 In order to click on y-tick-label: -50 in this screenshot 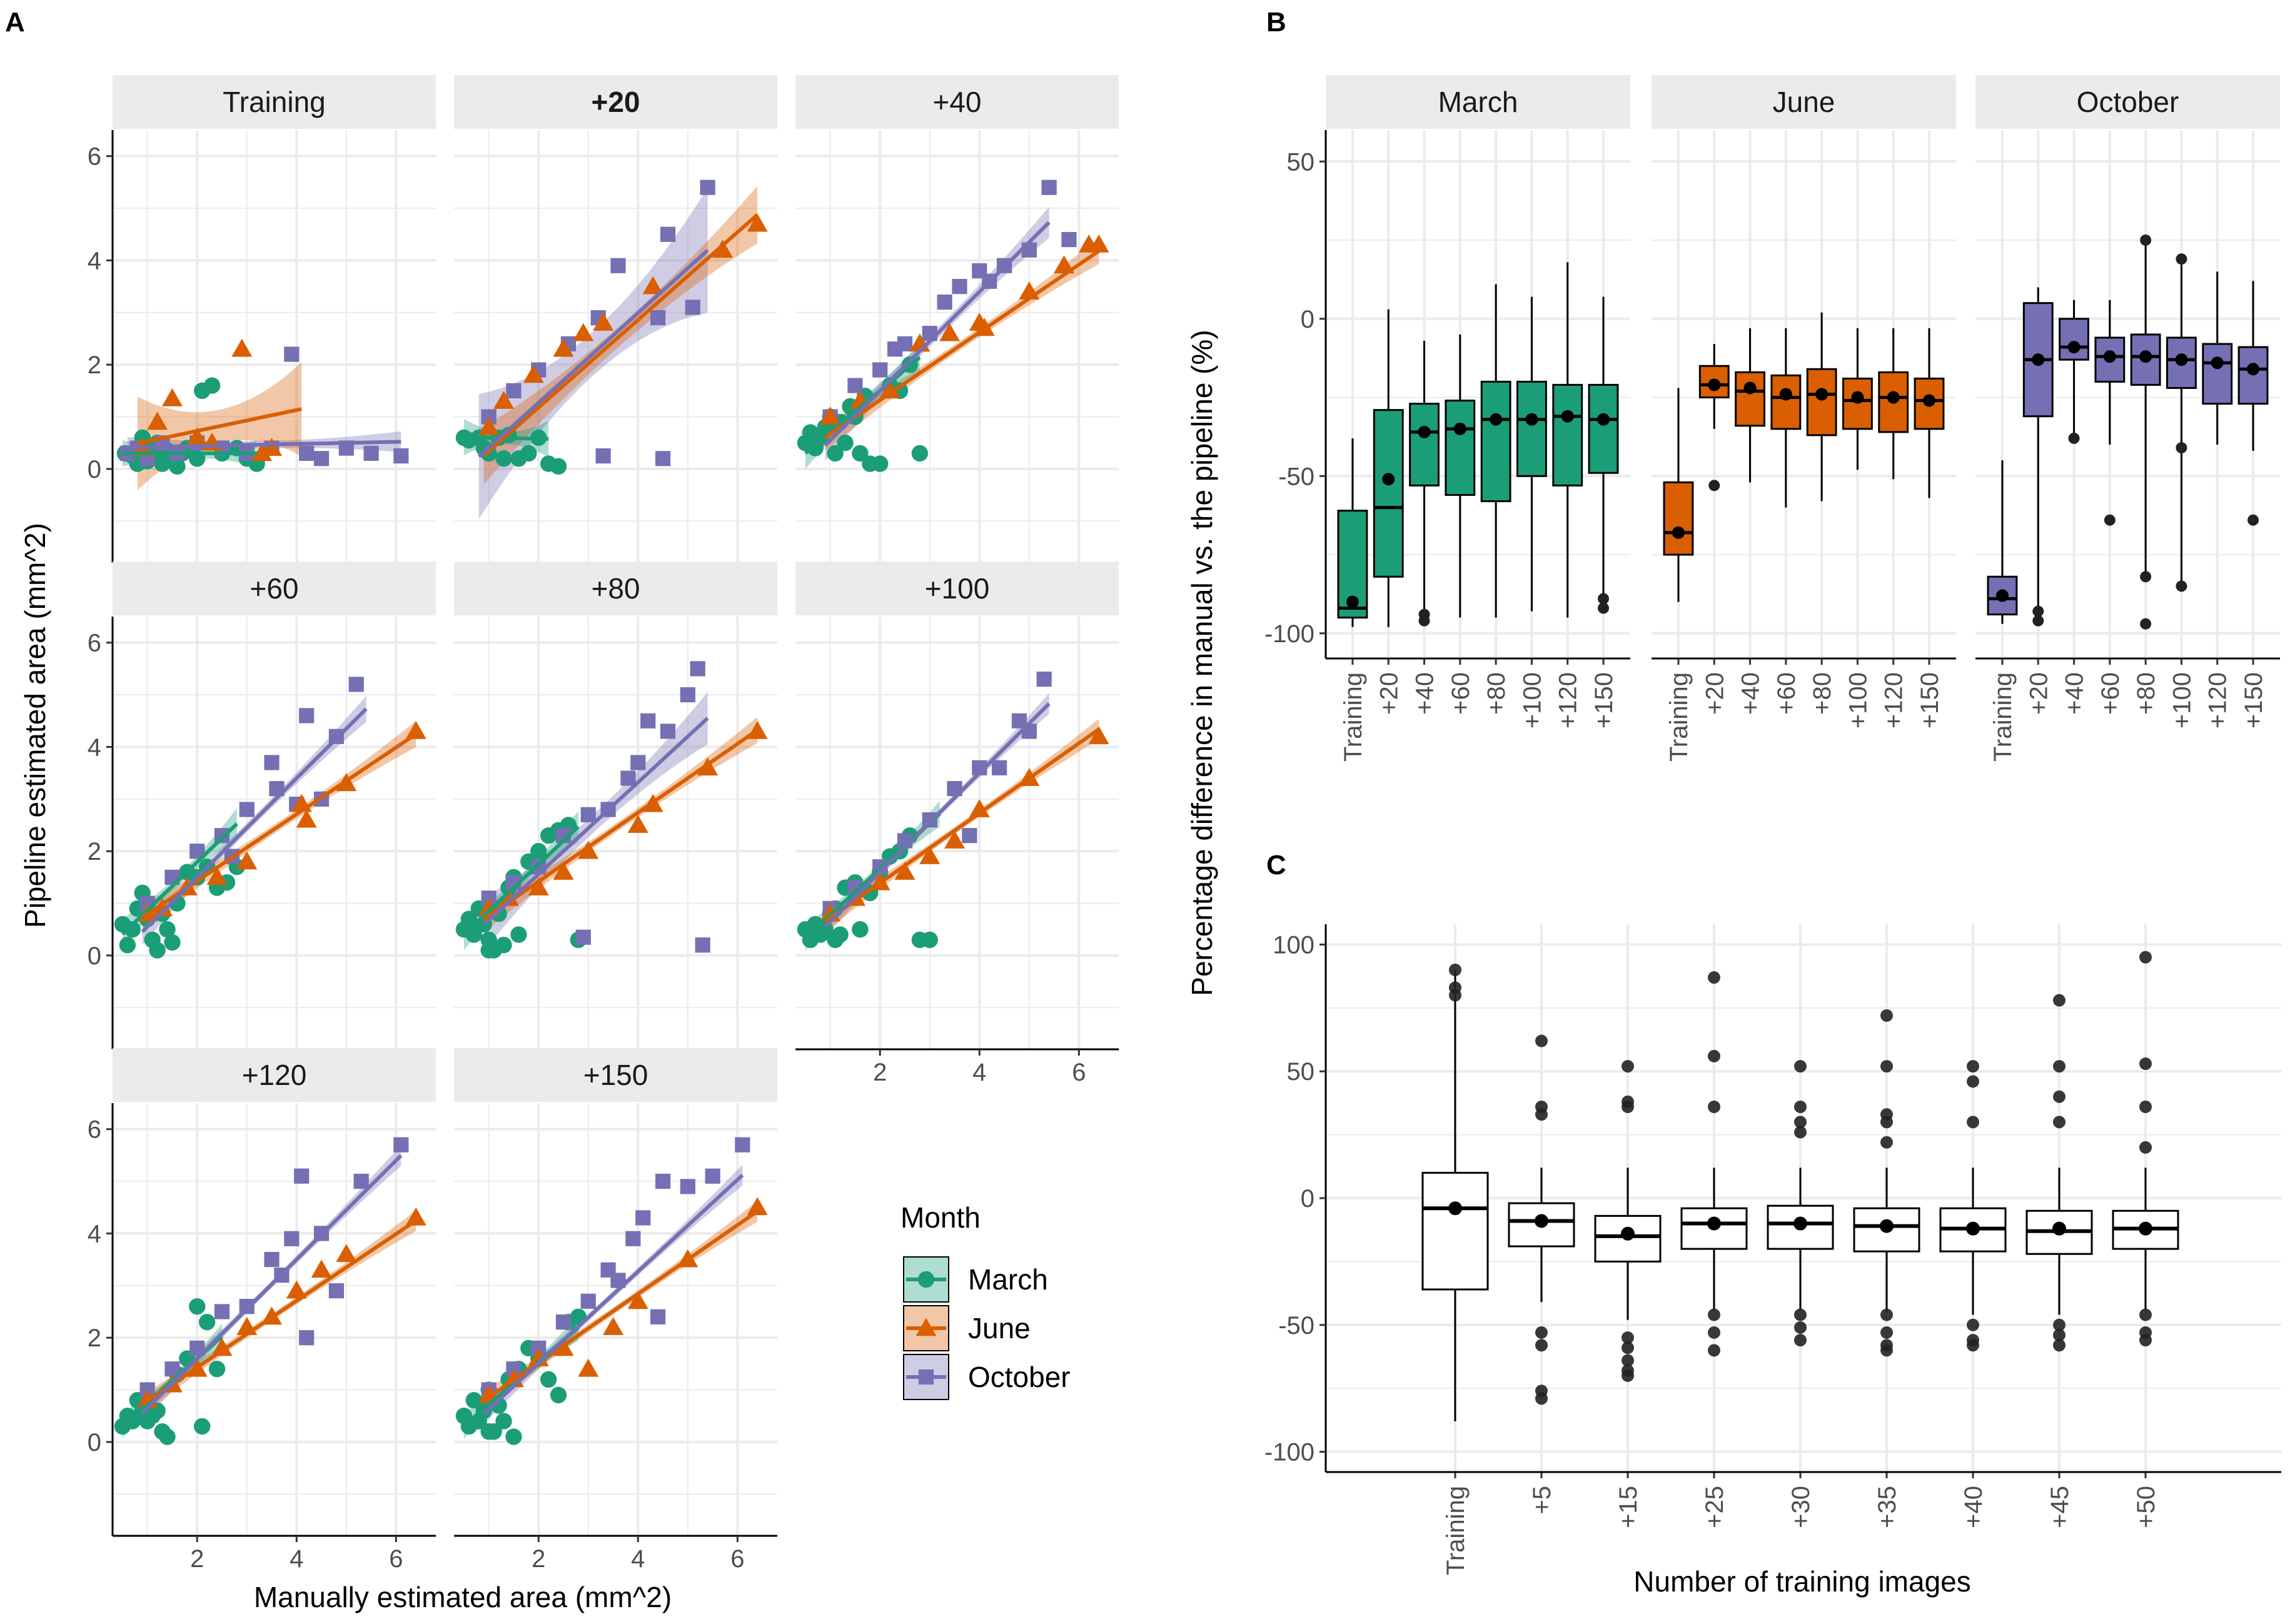, I will do `click(1296, 1325)`.